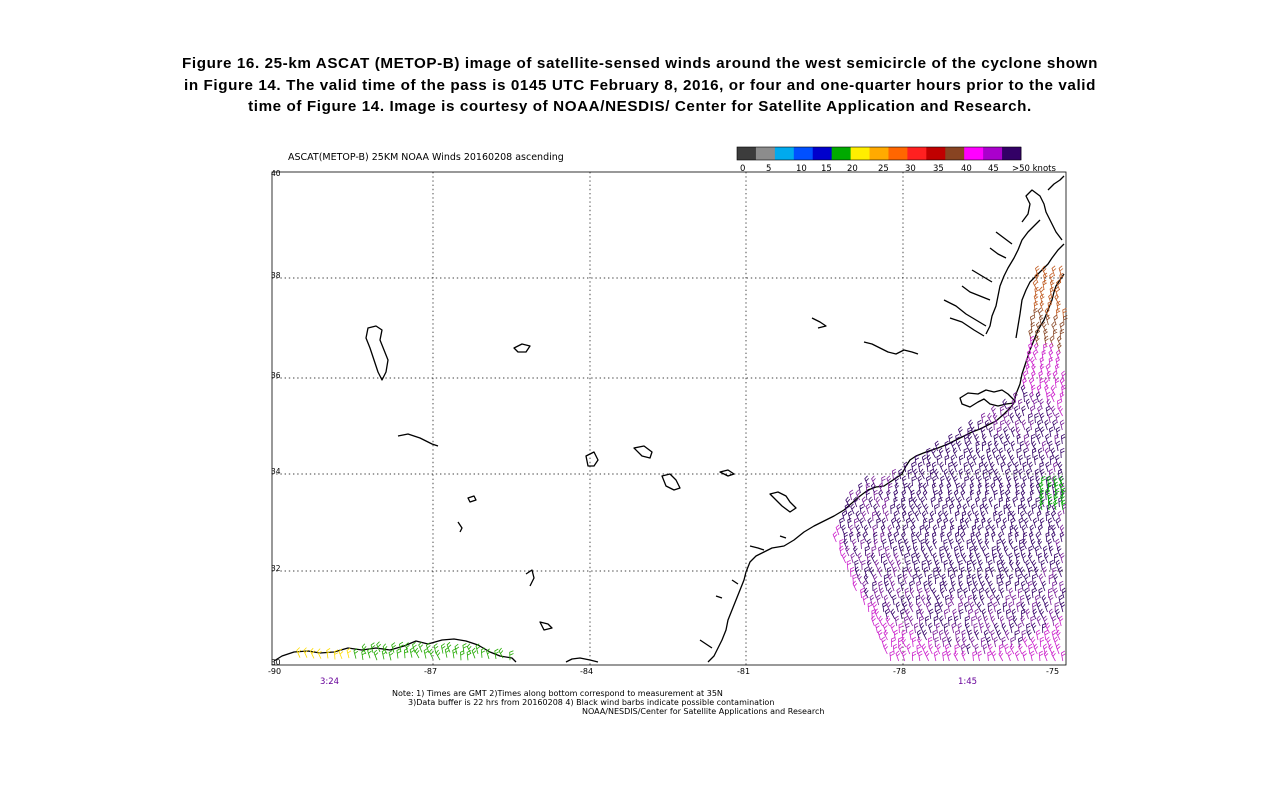 Image resolution: width=1280 pixels, height=786 pixels. Describe the element at coordinates (987, 398) in the screenshot. I see `sounds-shoreline` at that location.